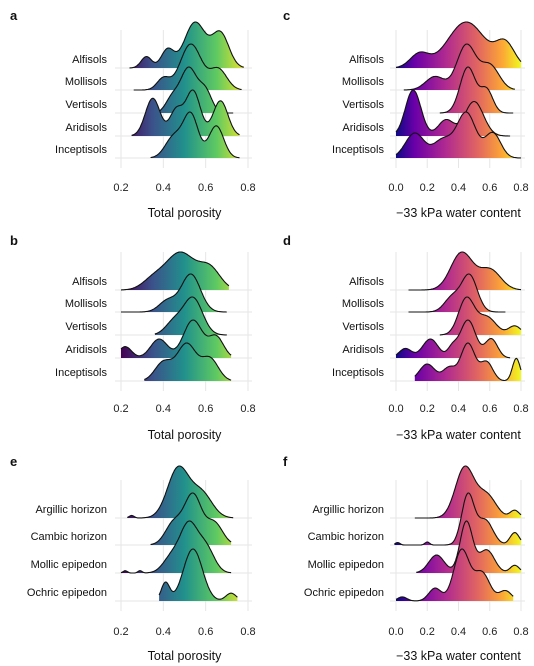 Image resolution: width=534 pixels, height=666 pixels. Describe the element at coordinates (285, 461) in the screenshot. I see `panel-letter: f` at that location.